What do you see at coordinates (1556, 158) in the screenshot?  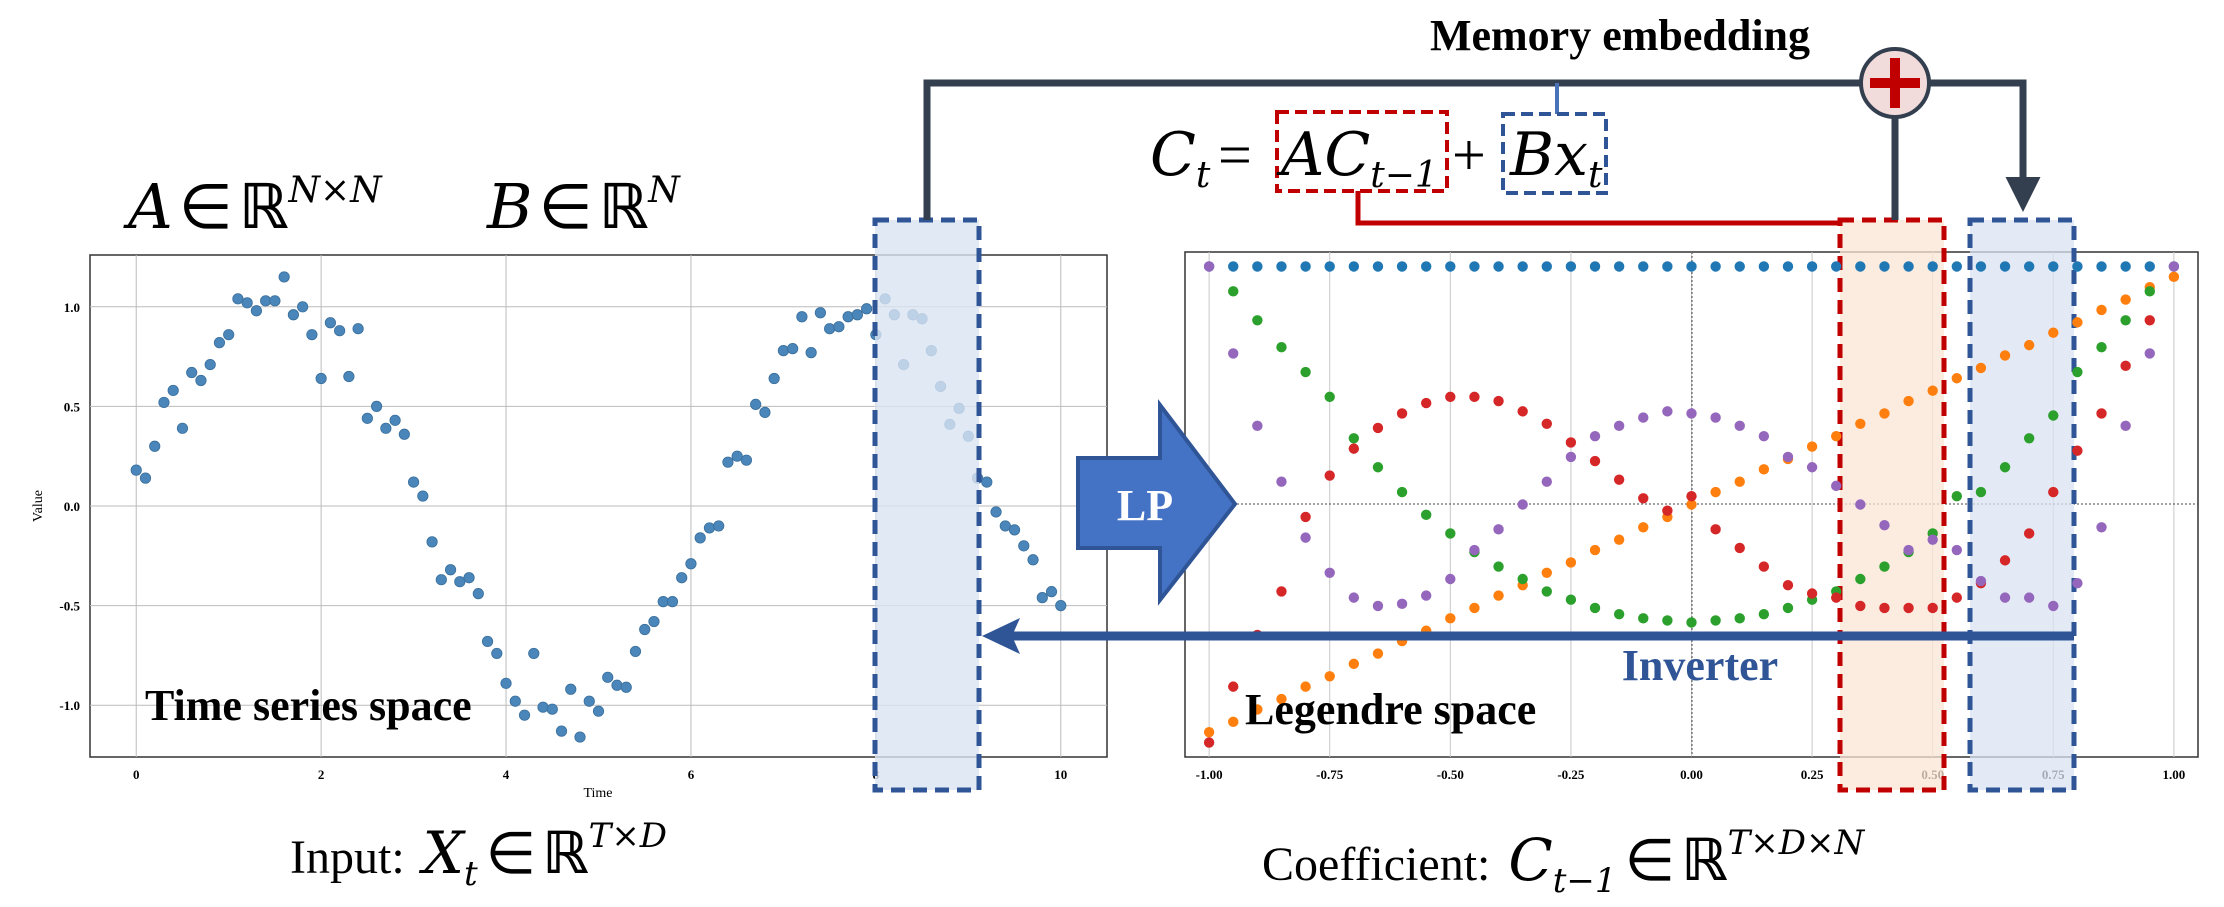 I see `svg-text: Bxt` at bounding box center [1556, 158].